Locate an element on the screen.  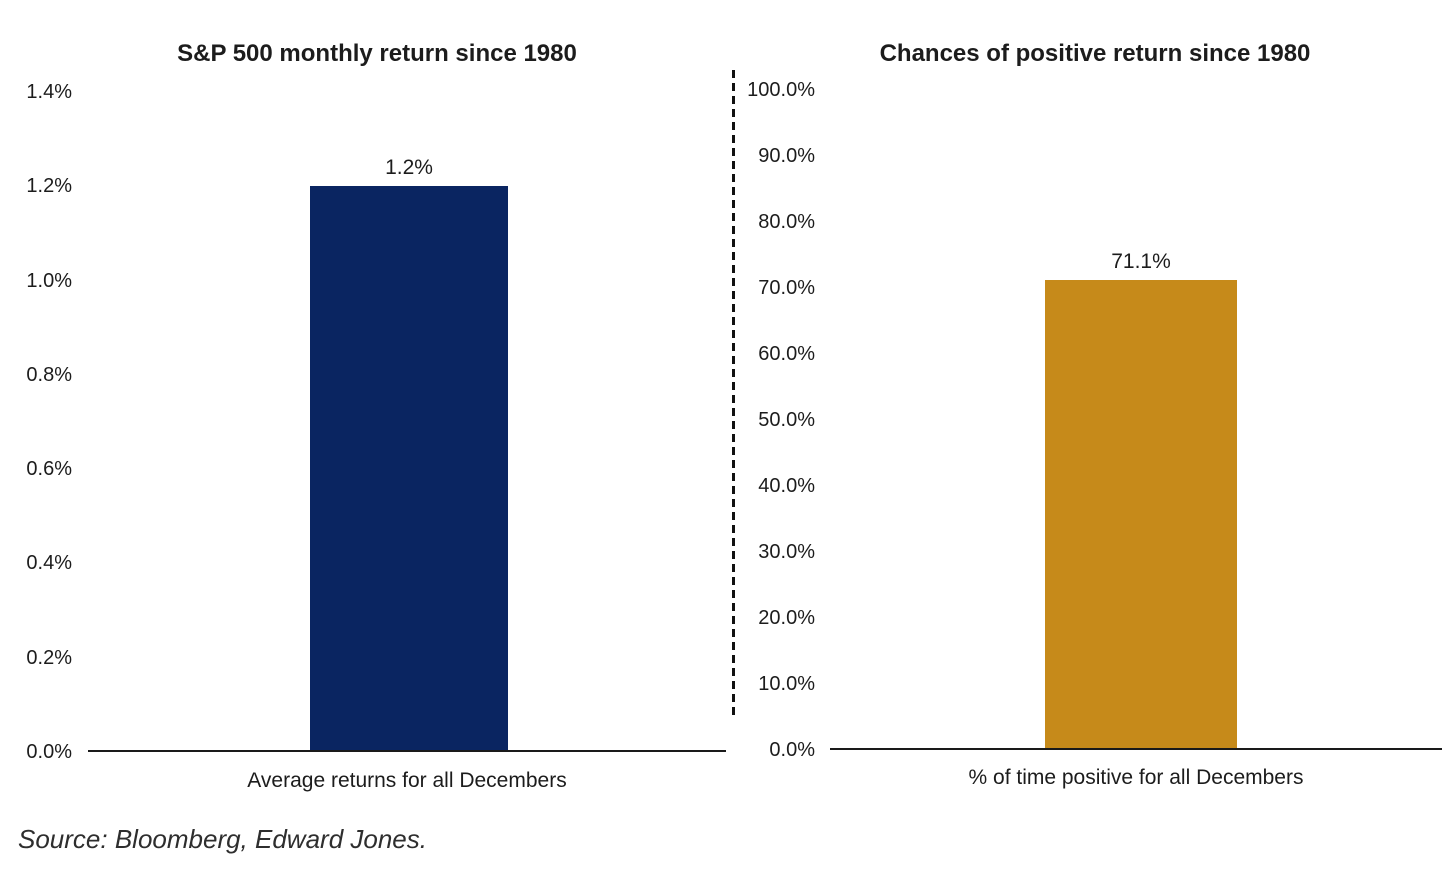
y-axis-tick-label: 0.2% is located at coordinates (49, 657).